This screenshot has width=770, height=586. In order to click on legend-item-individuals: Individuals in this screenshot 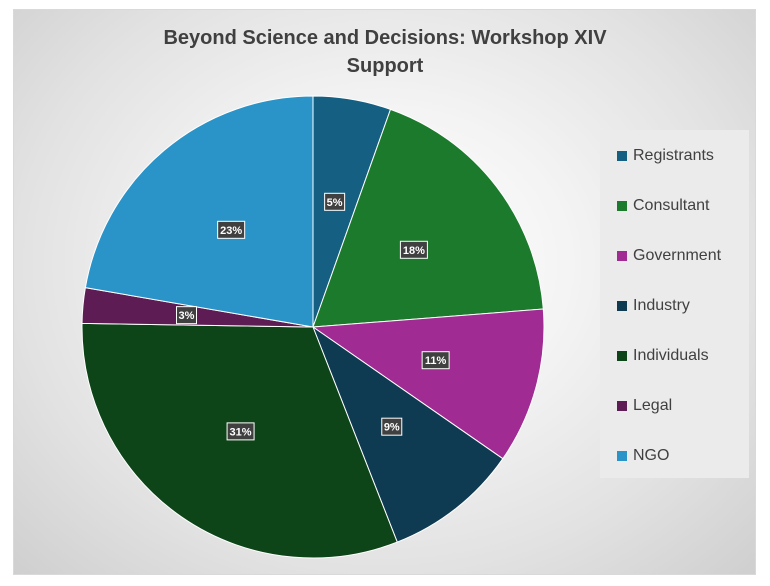, I will do `click(674, 356)`.